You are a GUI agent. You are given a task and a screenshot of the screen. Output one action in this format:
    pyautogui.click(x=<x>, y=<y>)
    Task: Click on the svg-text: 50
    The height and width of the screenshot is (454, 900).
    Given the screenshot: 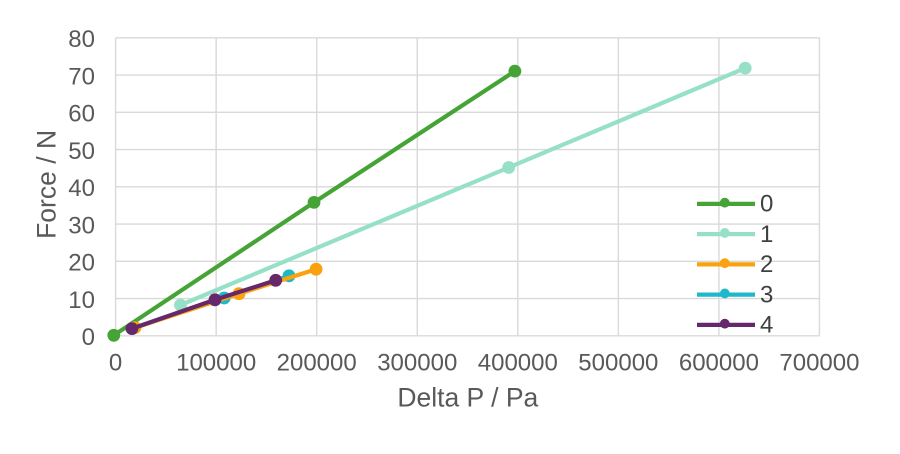 What is the action you would take?
    pyautogui.click(x=81, y=151)
    